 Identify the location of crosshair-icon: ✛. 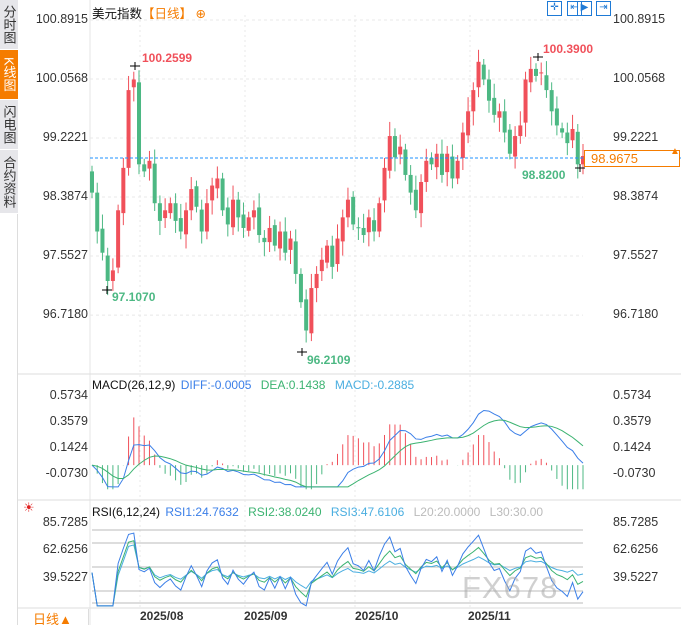
(554, 8).